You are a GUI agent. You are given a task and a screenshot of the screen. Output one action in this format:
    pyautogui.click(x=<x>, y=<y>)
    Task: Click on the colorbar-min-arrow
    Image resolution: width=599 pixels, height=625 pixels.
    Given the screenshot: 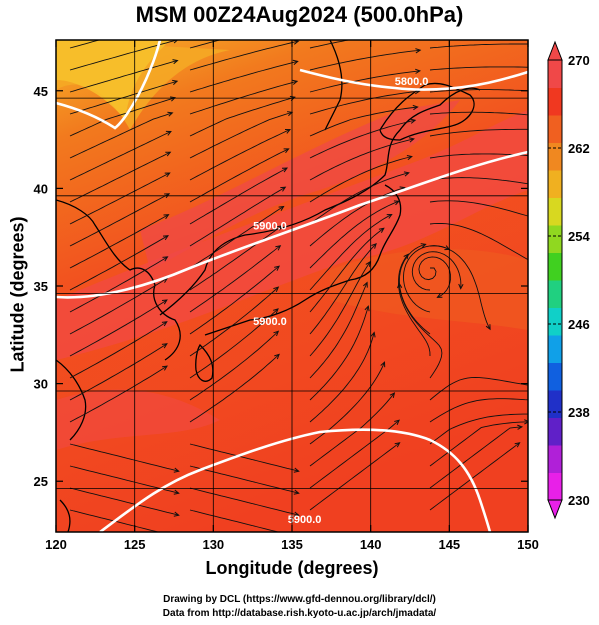 What is the action you would take?
    pyautogui.click(x=555, y=509)
    